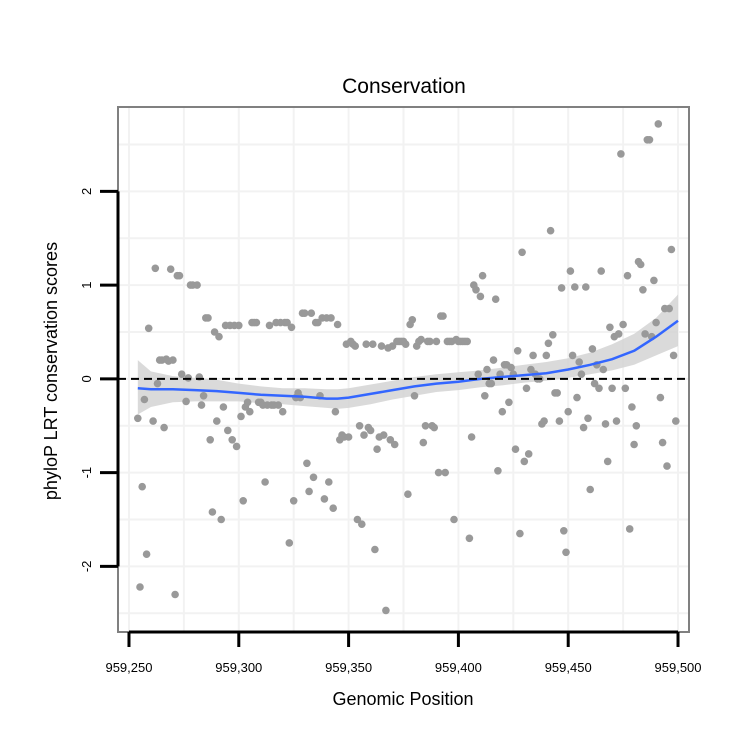  Describe the element at coordinates (404, 86) in the screenshot. I see `chart-title: Conservation` at that location.